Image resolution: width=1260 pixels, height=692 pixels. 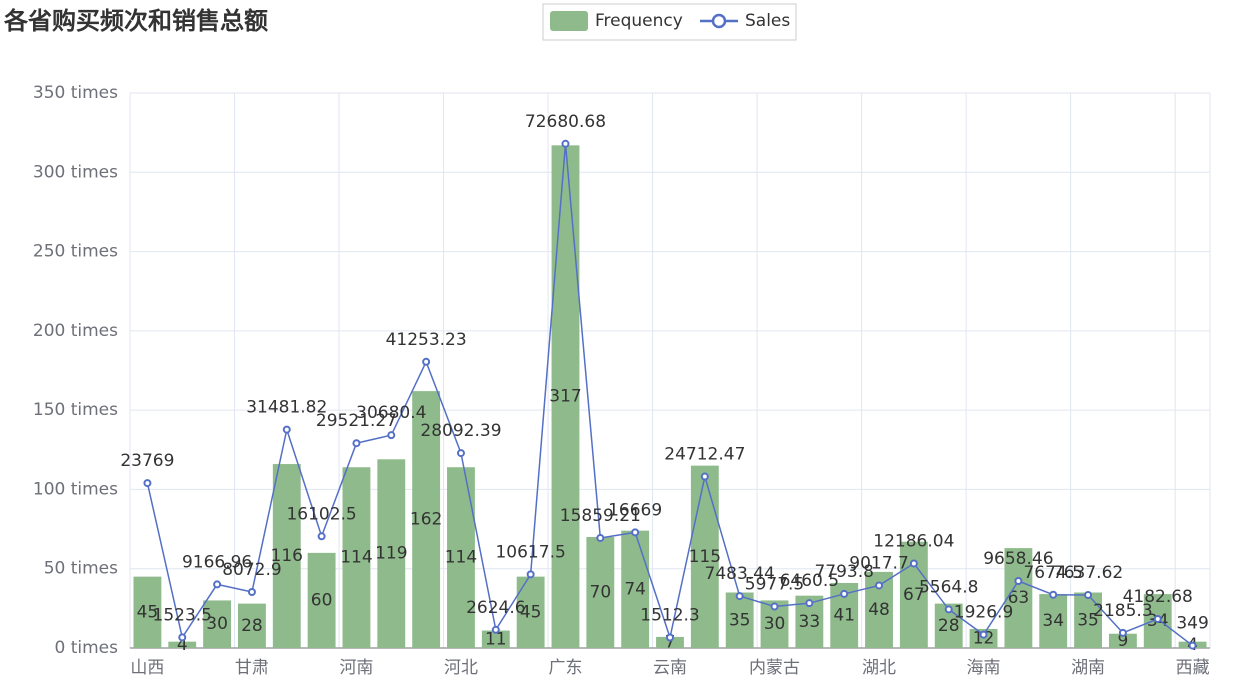 I want to click on x-tick-label: 甘肃, so click(x=252, y=668).